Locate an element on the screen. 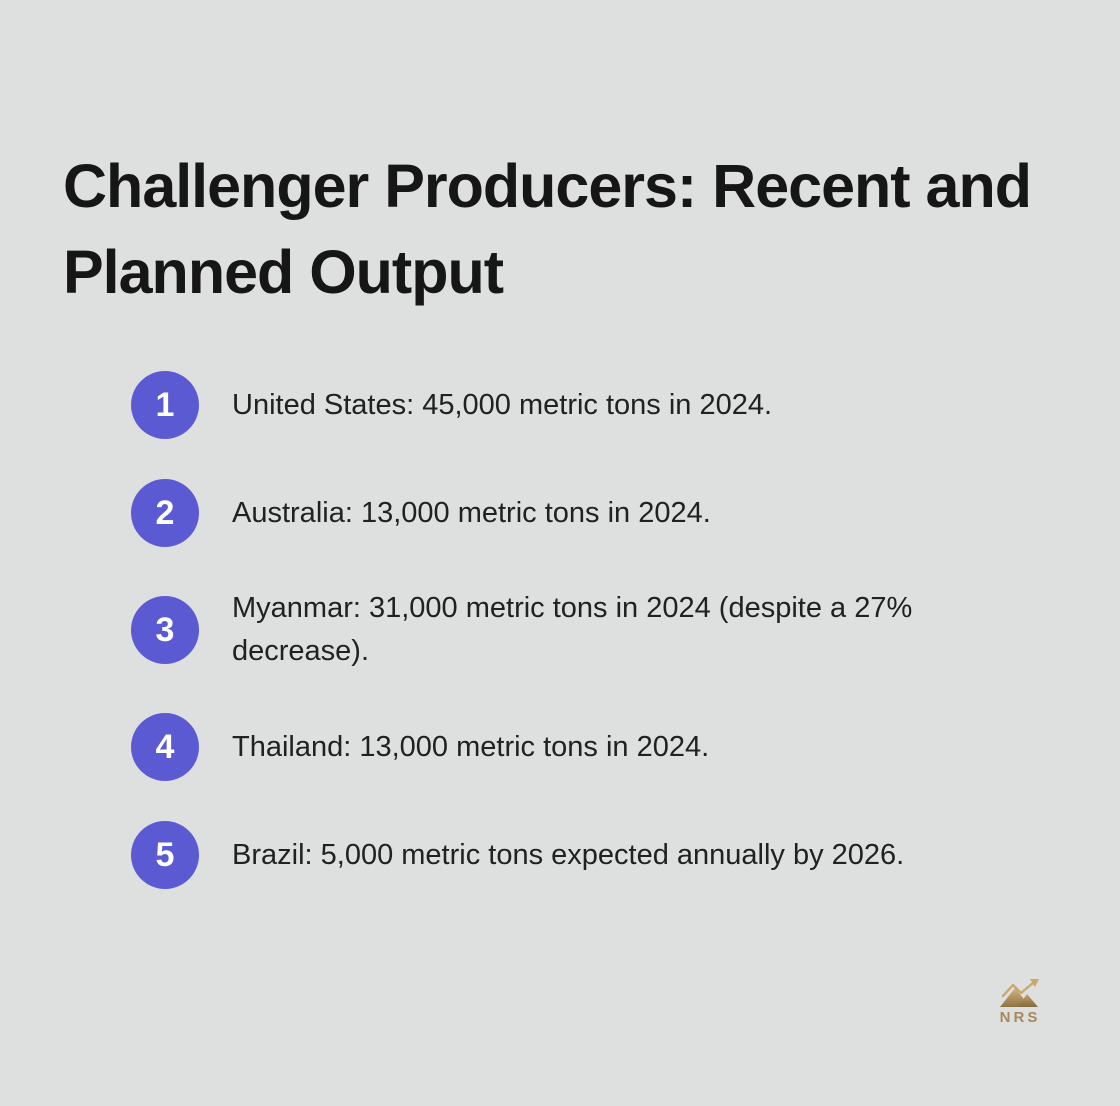 This screenshot has width=1120, height=1106. item-number-badge: 2 is located at coordinates (165, 513).